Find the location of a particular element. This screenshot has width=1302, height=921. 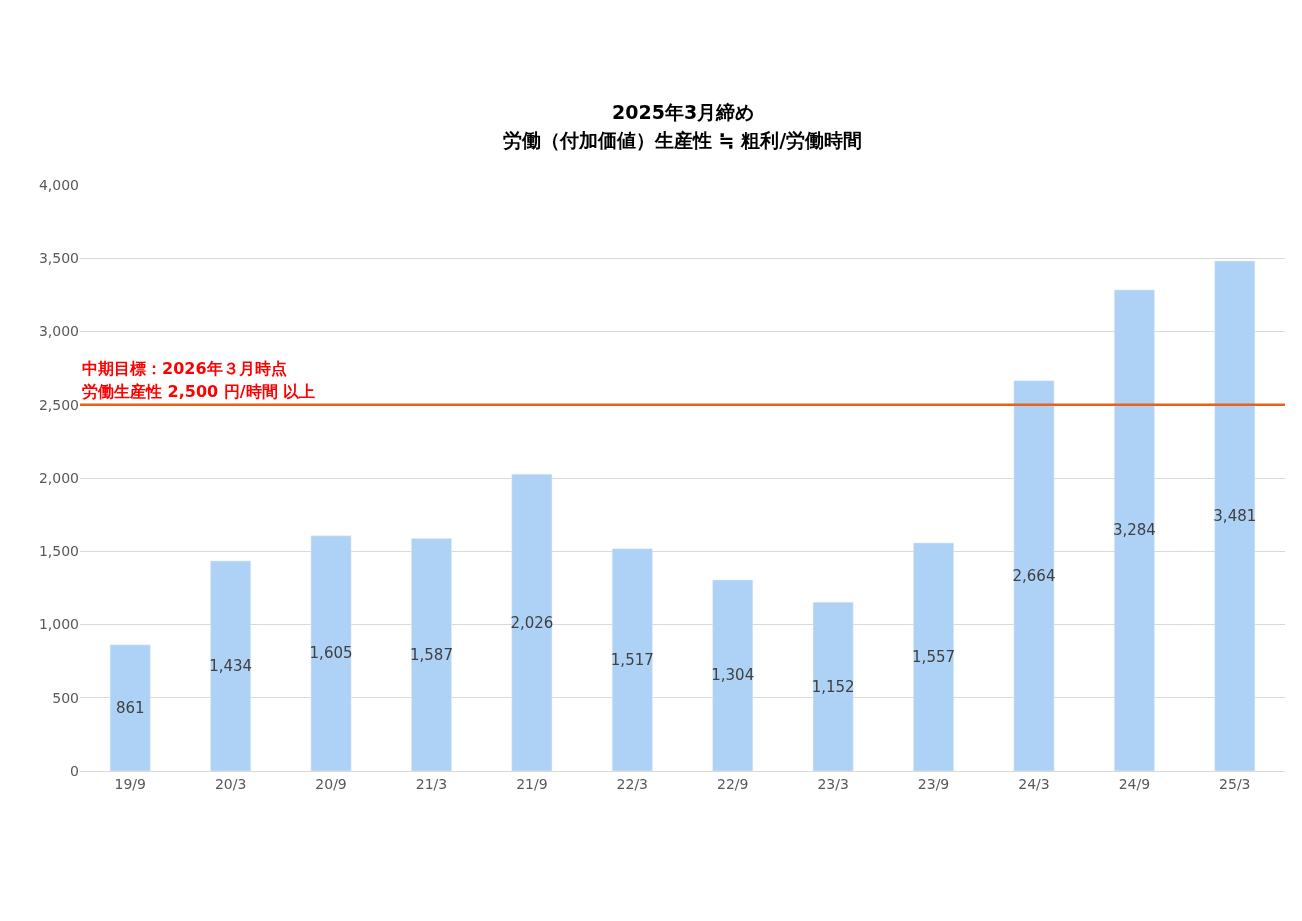

ref-line-label: 中期目標：2026年３月時点 is located at coordinates (184, 368).